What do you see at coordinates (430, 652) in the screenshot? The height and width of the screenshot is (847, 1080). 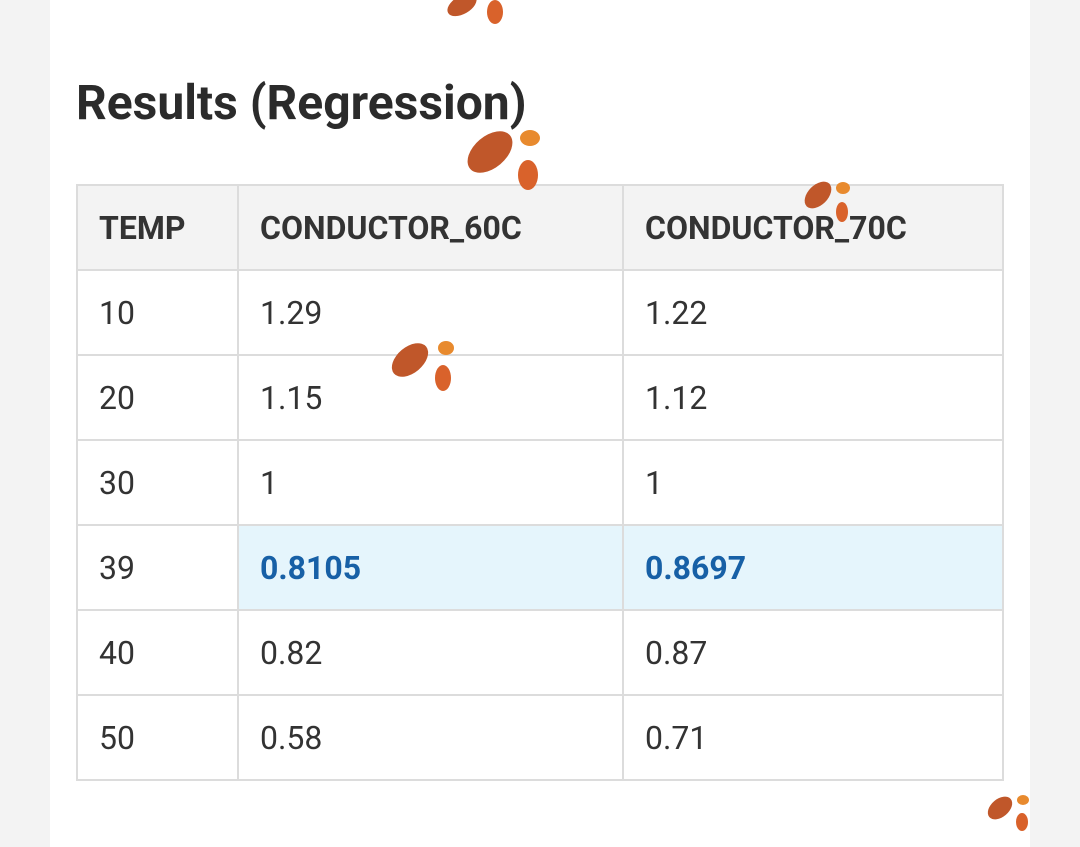 I see `table-cell: 0.82` at bounding box center [430, 652].